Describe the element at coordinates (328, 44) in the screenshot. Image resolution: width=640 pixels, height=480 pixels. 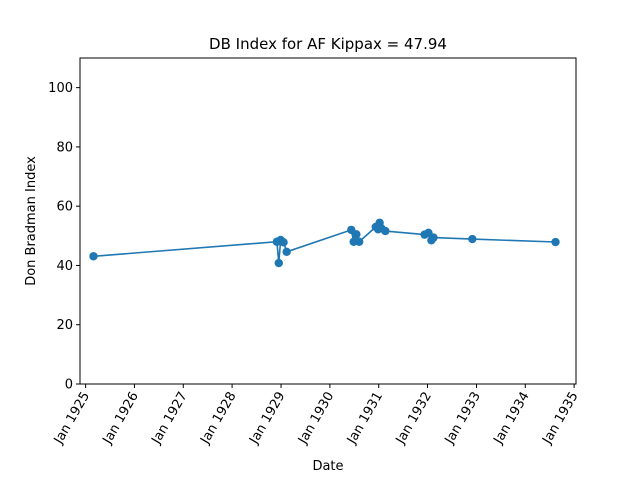
I see `chart-title: DB Index for AF Kippax = 47.94` at that location.